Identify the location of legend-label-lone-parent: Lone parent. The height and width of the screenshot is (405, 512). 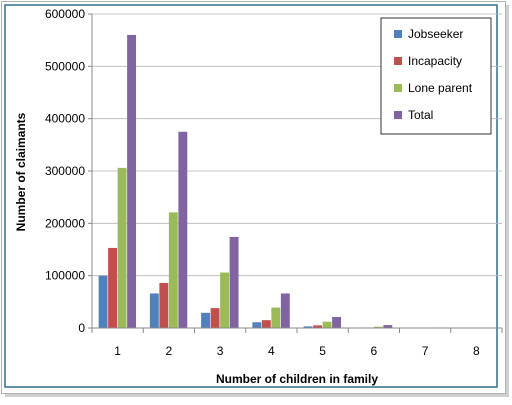
(440, 88).